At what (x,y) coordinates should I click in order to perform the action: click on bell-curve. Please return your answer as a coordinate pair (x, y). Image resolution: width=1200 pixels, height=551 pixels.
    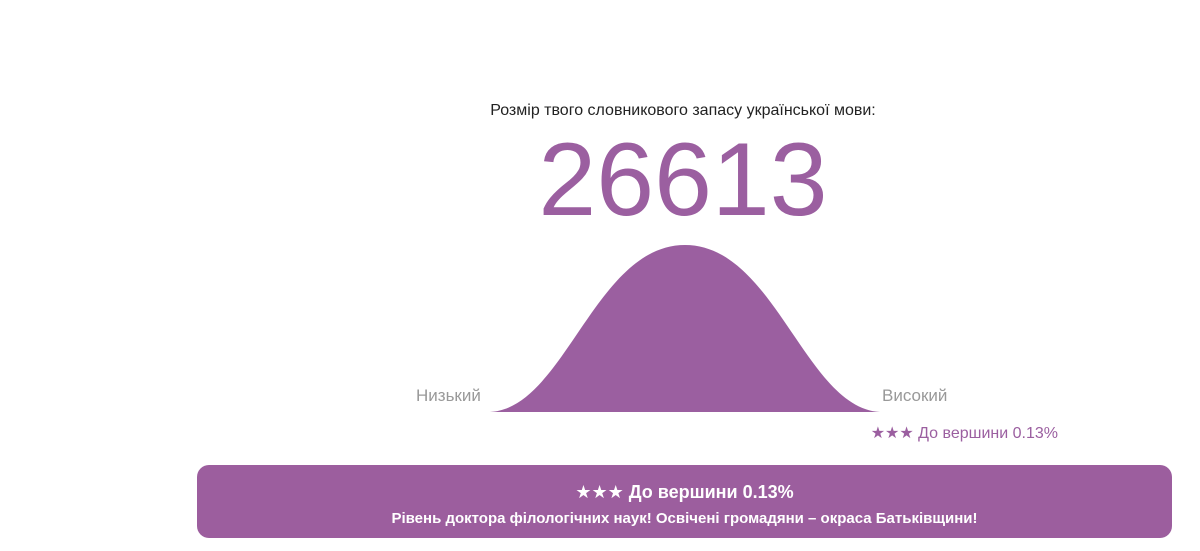
    Looking at the image, I should click on (685, 328).